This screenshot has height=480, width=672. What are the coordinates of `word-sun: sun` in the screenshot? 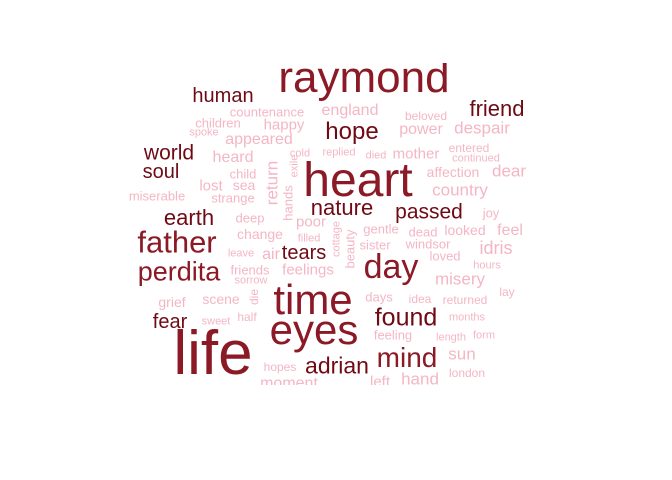 It's located at (462, 354).